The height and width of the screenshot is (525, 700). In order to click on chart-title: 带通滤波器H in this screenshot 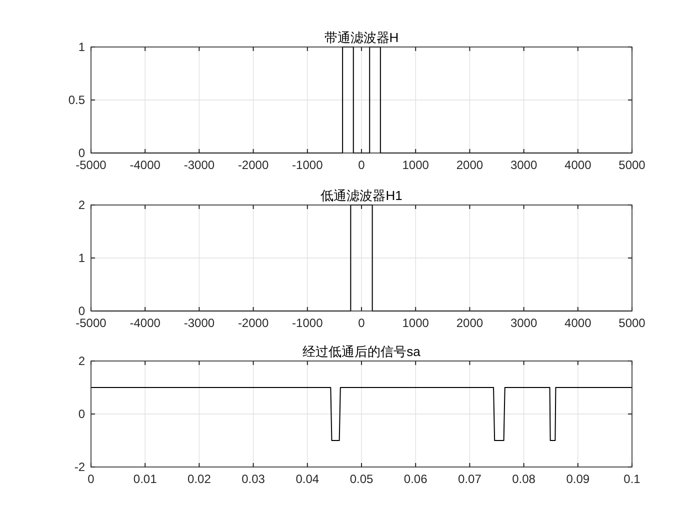, I will do `click(361, 37)`.